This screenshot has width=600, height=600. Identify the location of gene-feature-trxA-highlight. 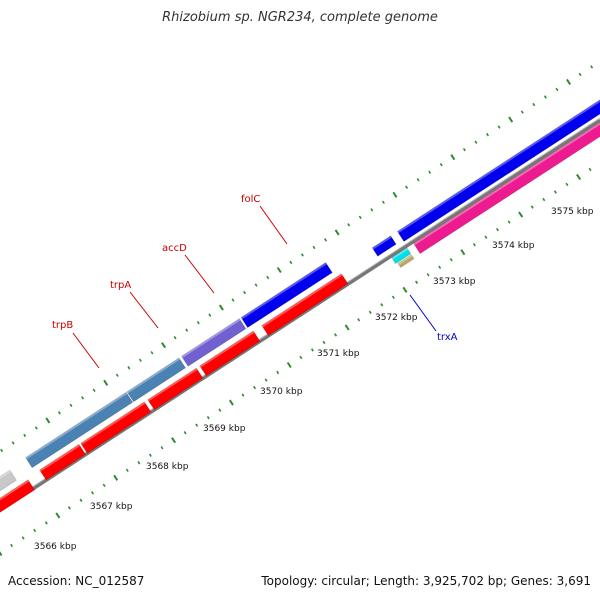
(399, 253).